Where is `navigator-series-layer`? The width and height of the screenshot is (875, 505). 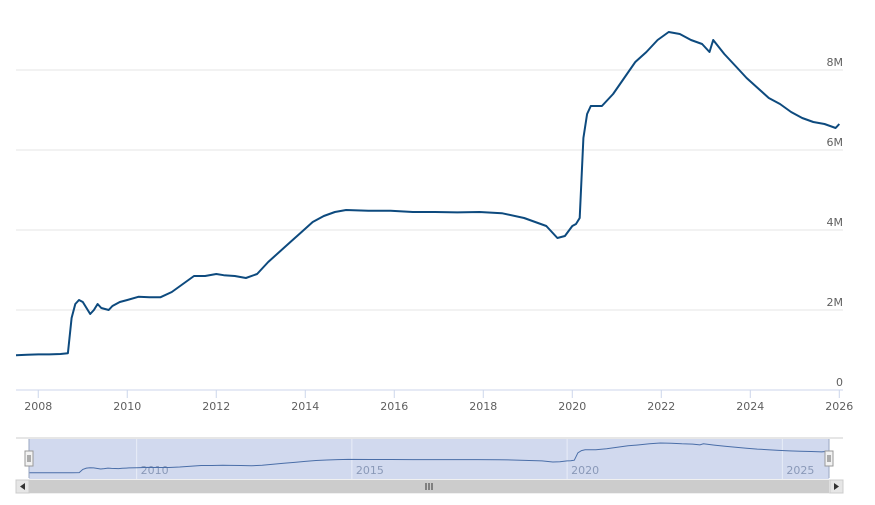
navigator-series-layer is located at coordinates (427, 458).